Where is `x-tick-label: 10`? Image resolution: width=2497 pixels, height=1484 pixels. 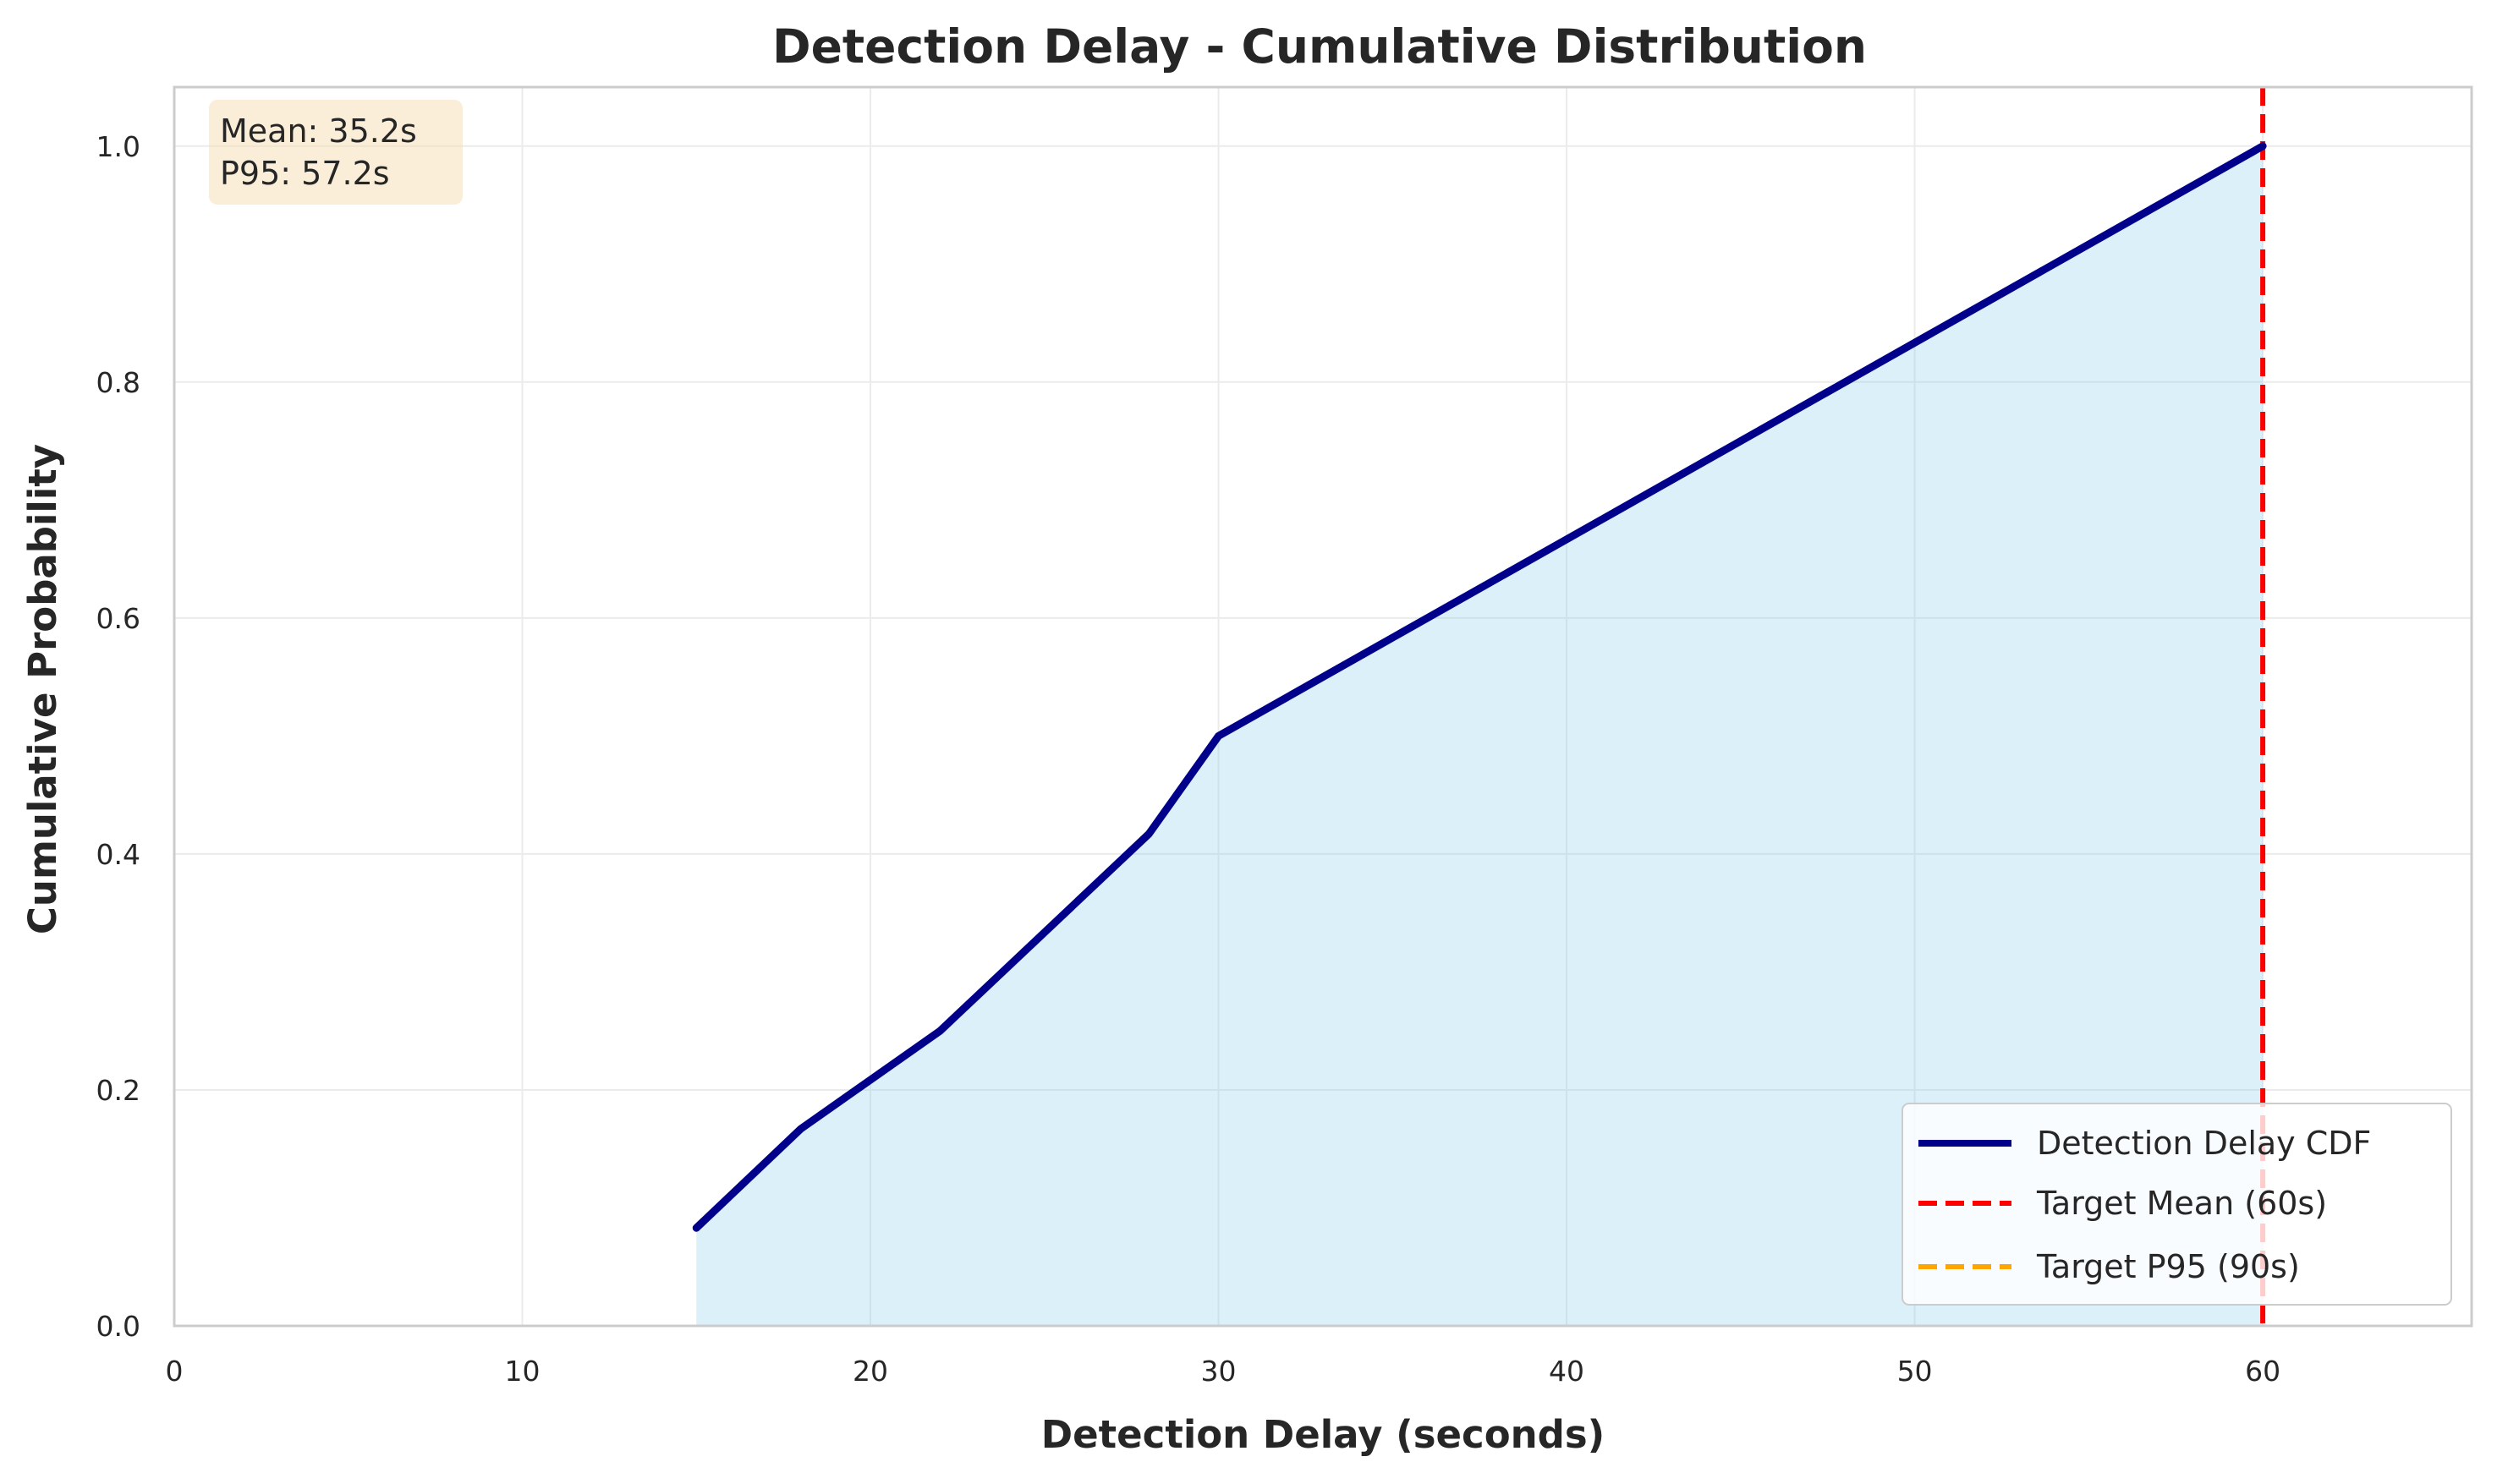
x-tick-label: 10 is located at coordinates (523, 1371).